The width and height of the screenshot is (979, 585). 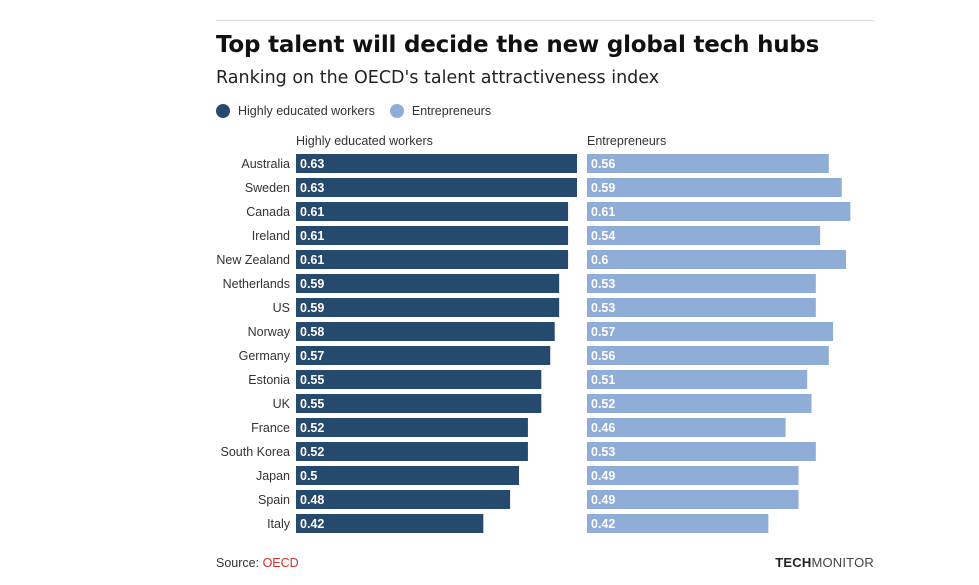 I want to click on category-label: Norway, so click(x=269, y=332).